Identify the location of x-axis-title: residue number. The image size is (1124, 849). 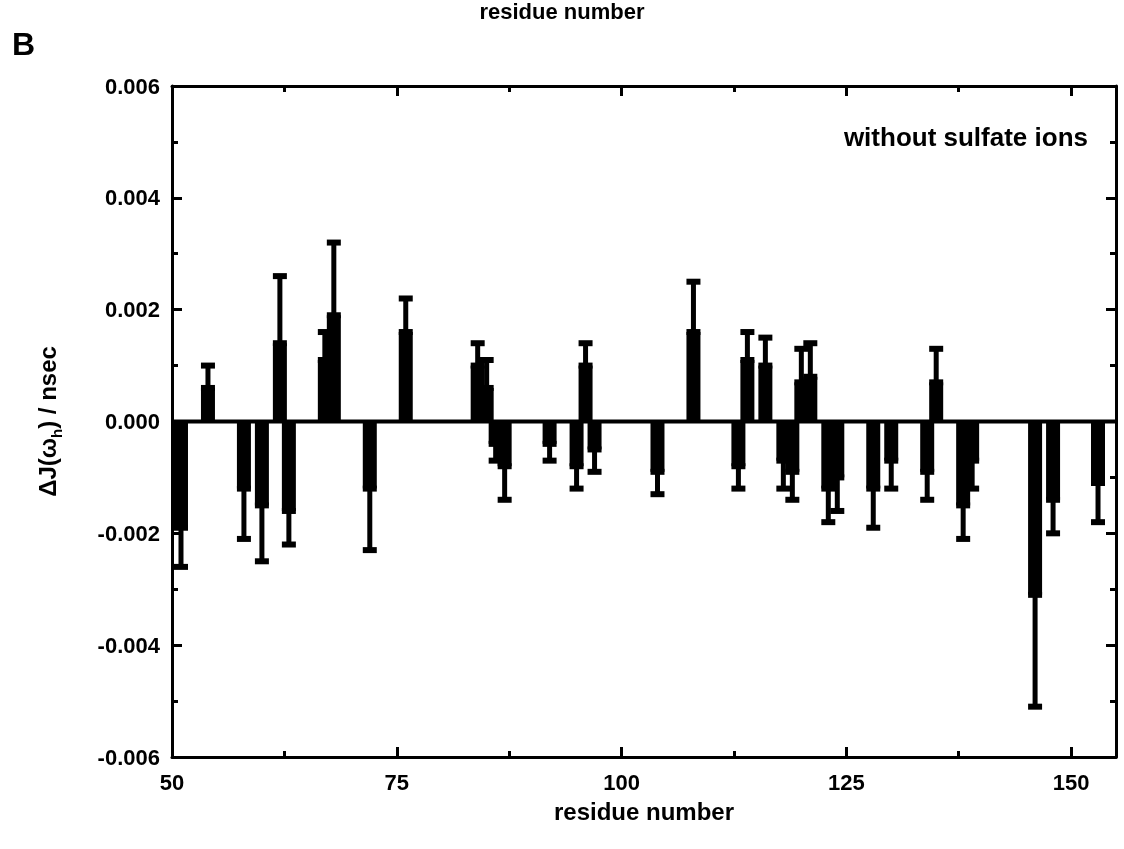
(644, 811).